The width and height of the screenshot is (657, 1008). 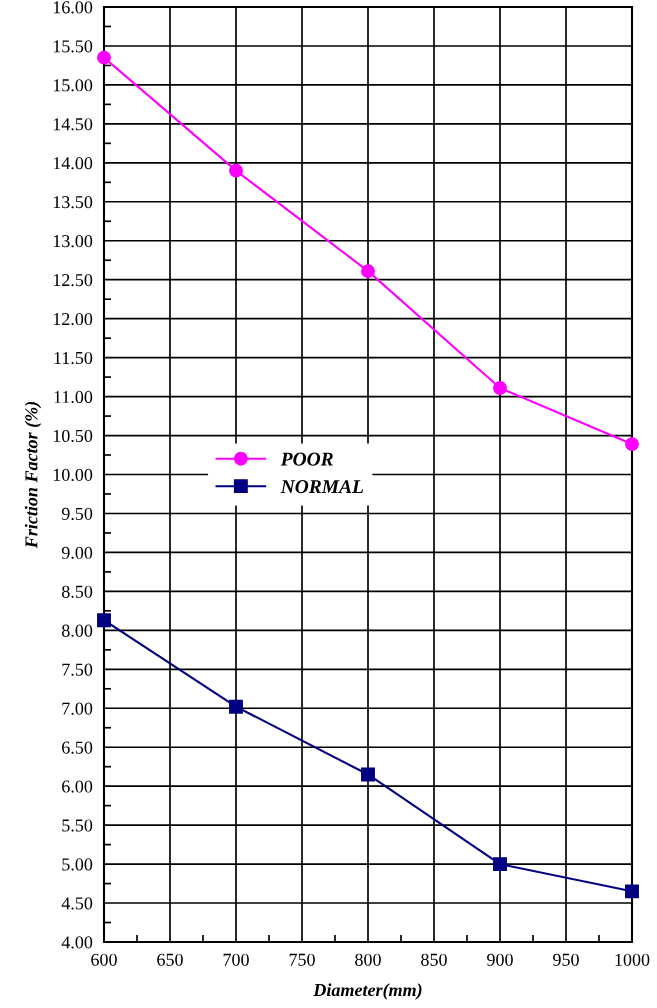 What do you see at coordinates (77, 591) in the screenshot?
I see `y-tick-label: 8.50` at bounding box center [77, 591].